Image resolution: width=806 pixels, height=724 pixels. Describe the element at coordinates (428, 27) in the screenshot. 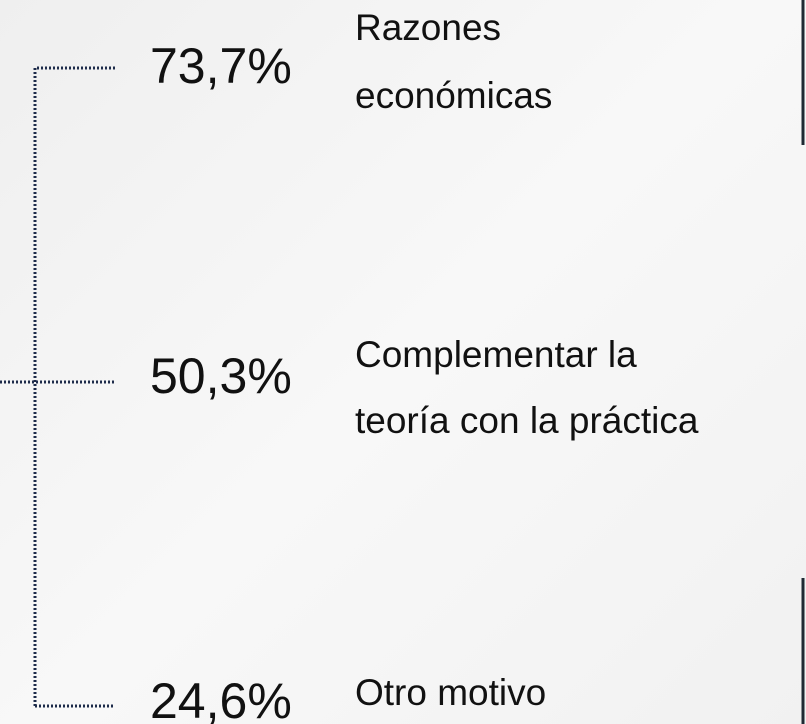

I see `label-line: Razones` at that location.